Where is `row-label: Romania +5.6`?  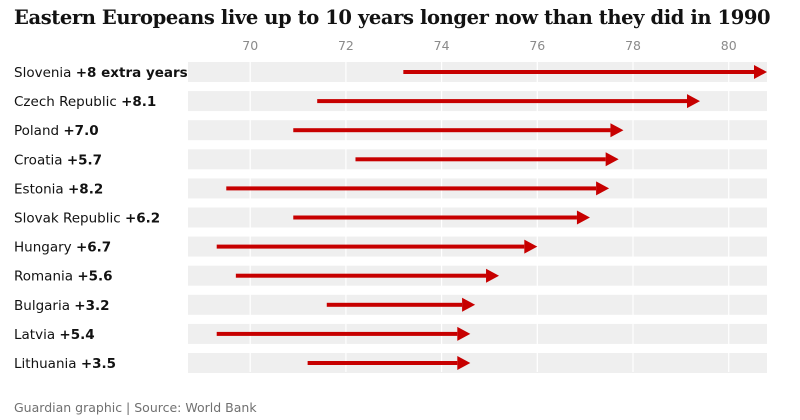 row-label: Romania +5.6 is located at coordinates (63, 277).